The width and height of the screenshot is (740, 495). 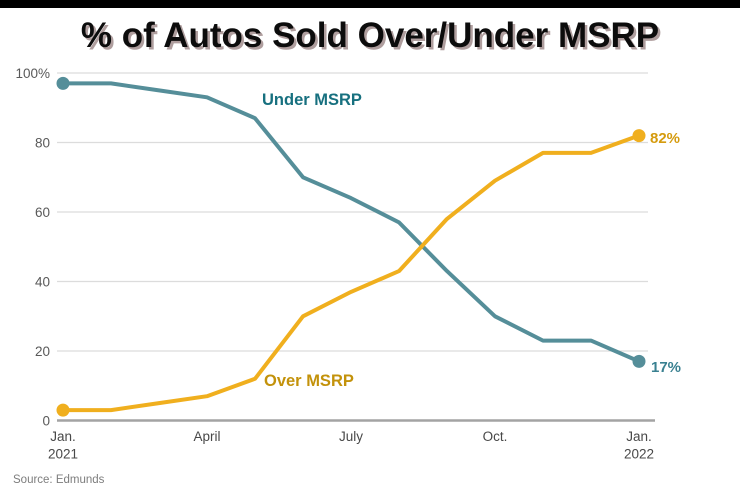 What do you see at coordinates (59, 480) in the screenshot?
I see `source-attribution: Source: Edmunds` at bounding box center [59, 480].